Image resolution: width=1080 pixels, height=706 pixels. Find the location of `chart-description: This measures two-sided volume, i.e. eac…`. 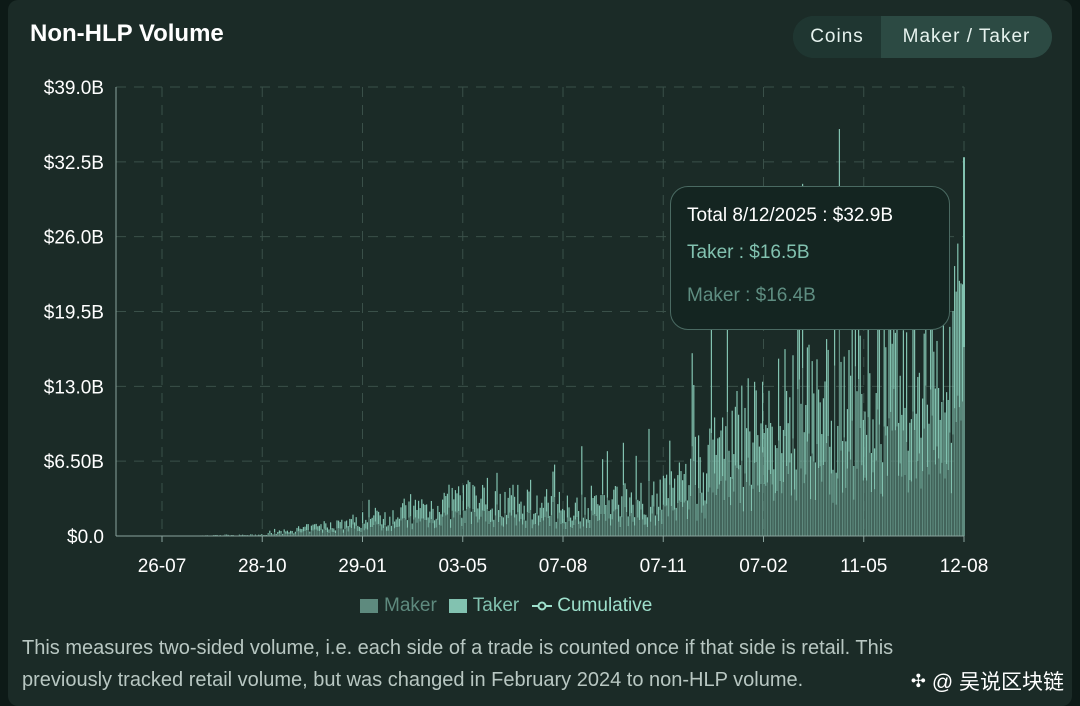

chart-description: This measures two-sided volume, i.e. eac… is located at coordinates (532, 664).